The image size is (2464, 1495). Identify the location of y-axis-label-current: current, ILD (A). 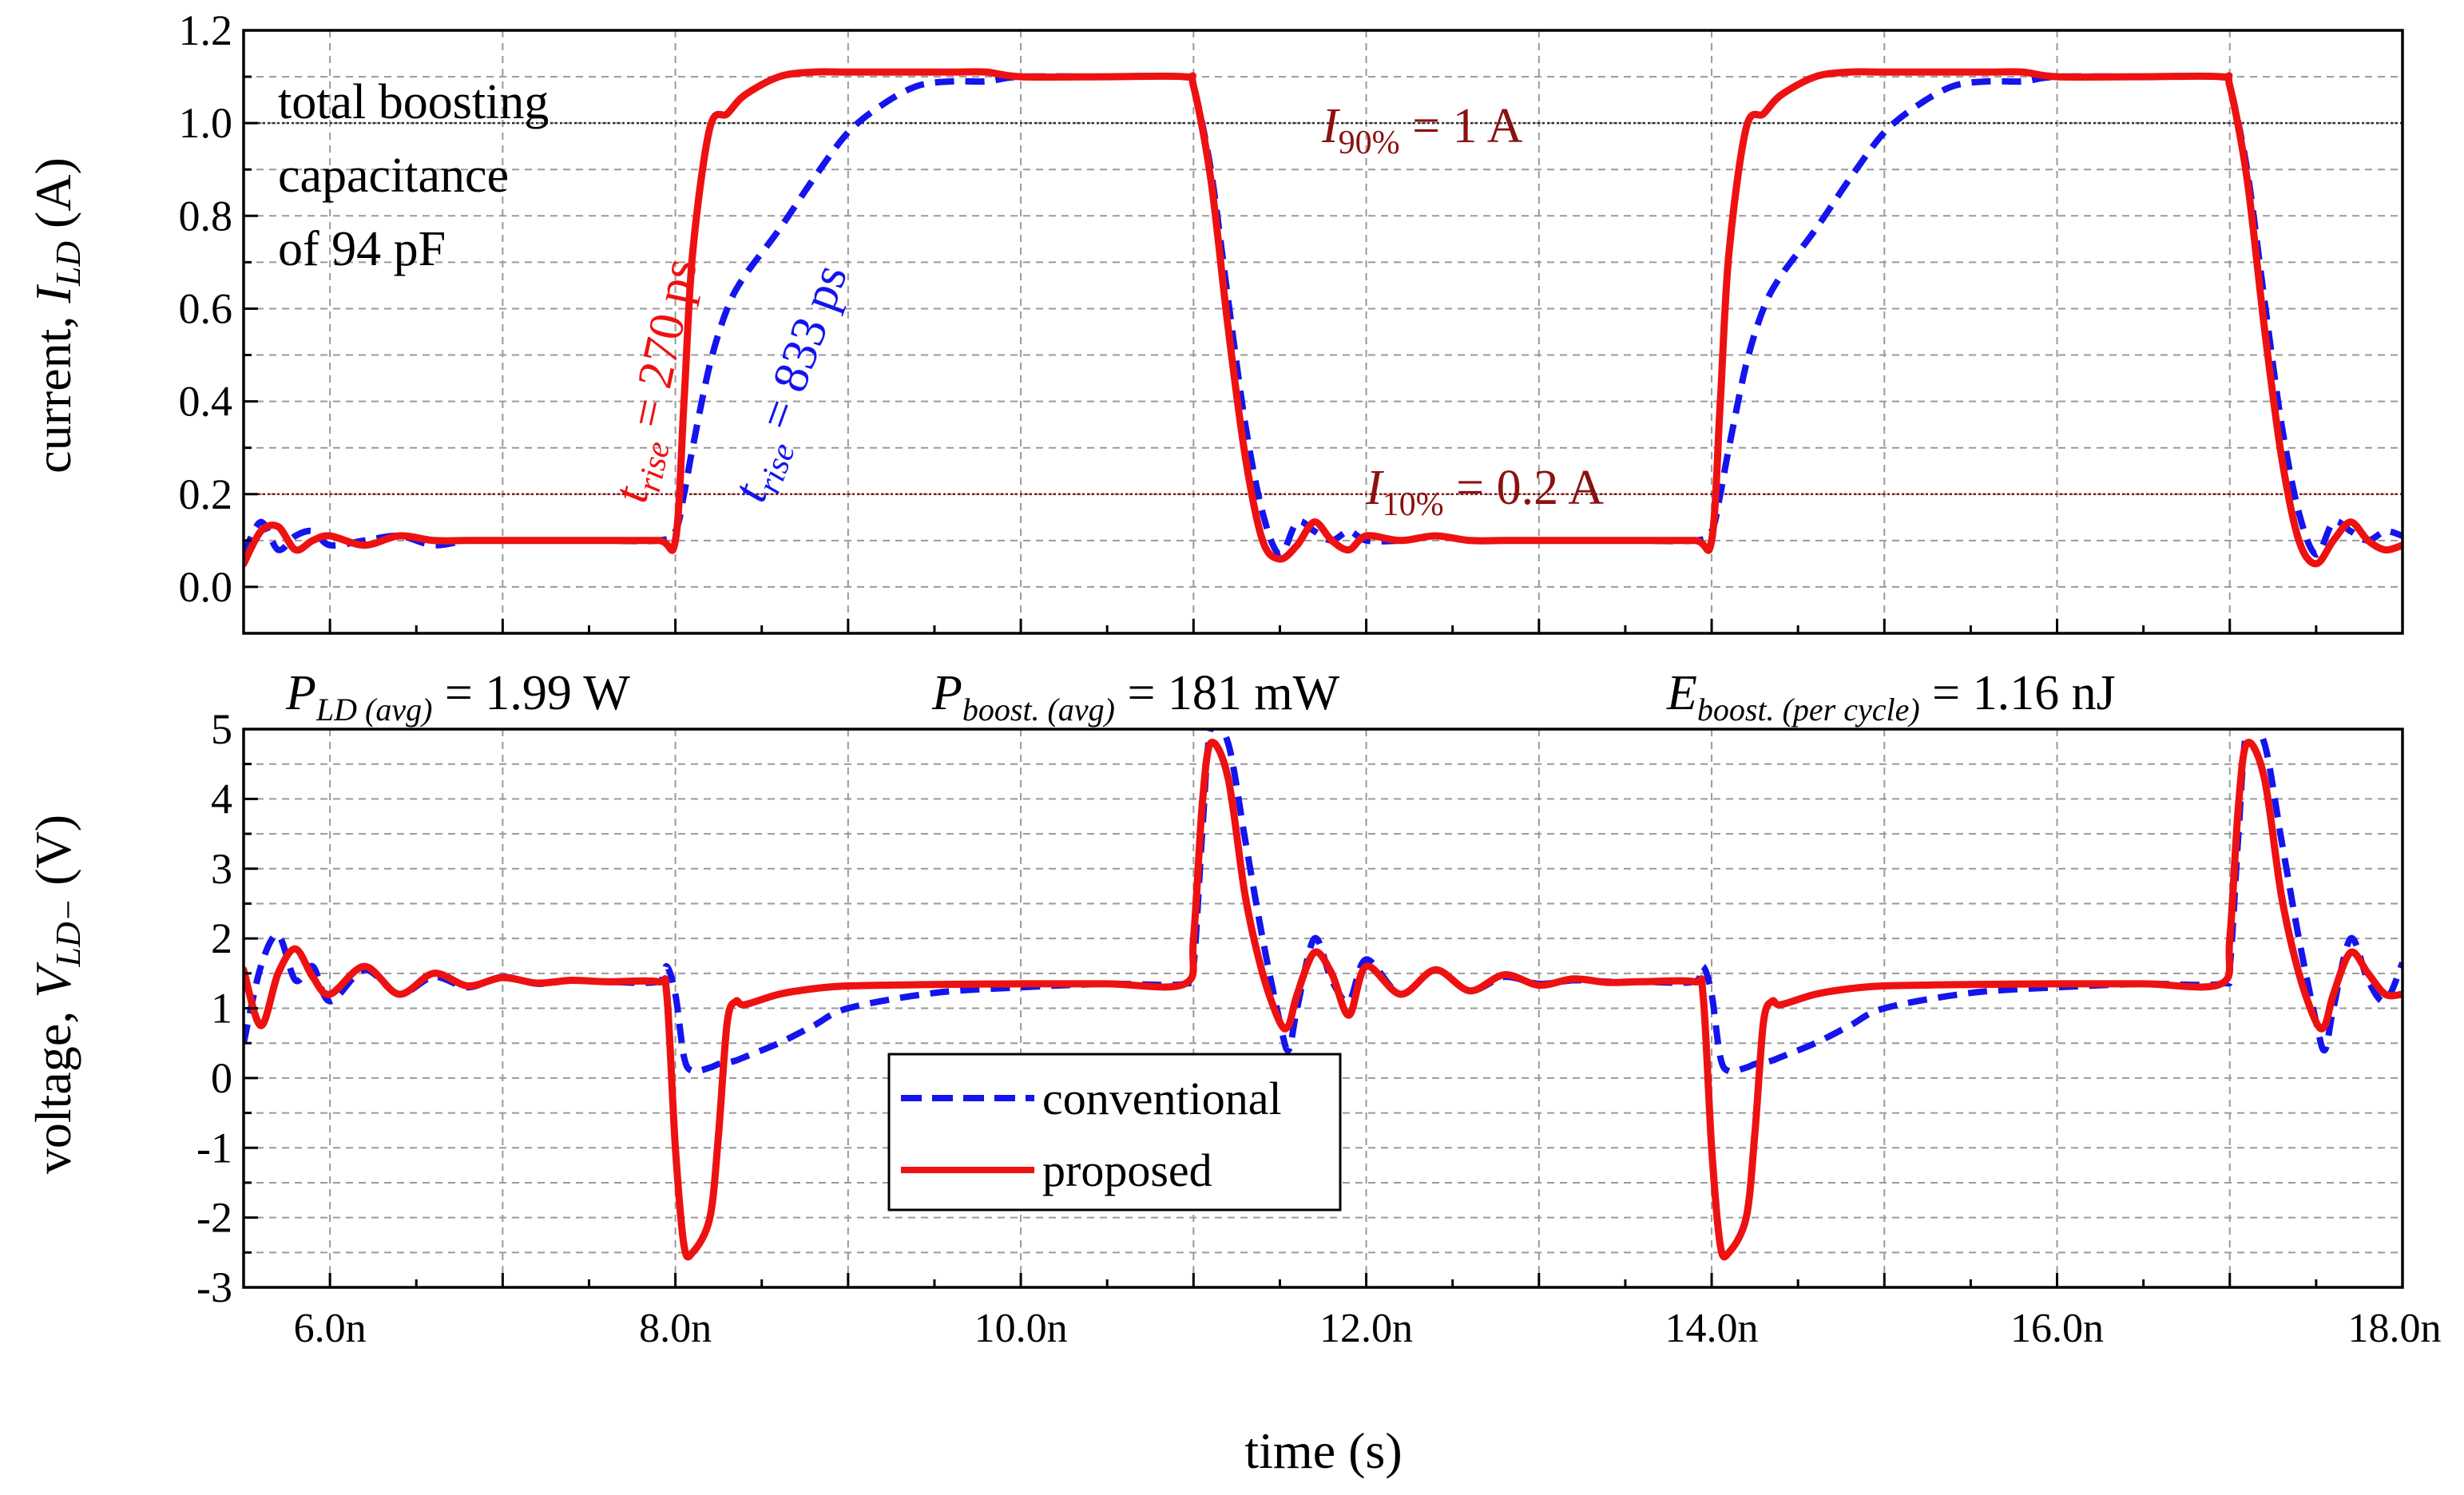
(56, 316).